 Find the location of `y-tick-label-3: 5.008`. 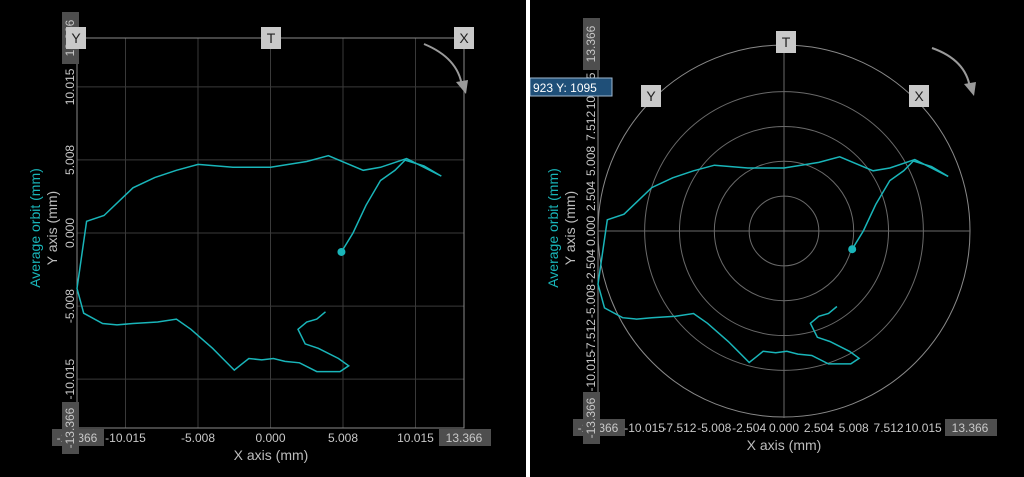

y-tick-label-3: 5.008 is located at coordinates (591, 161).